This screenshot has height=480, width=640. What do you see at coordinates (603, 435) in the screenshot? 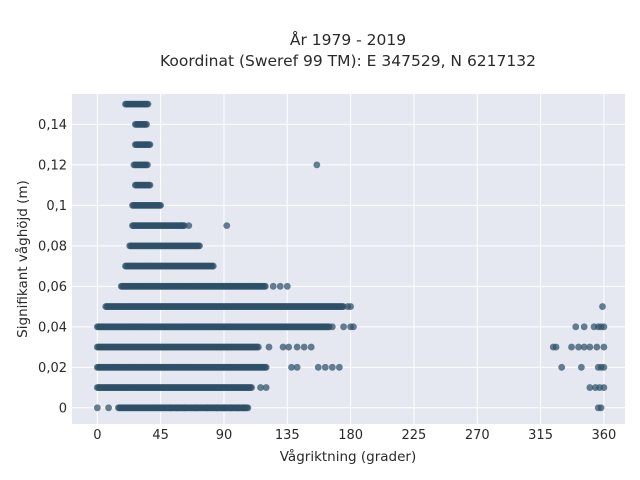
I see `x-tick-label: 360` at bounding box center [603, 435].